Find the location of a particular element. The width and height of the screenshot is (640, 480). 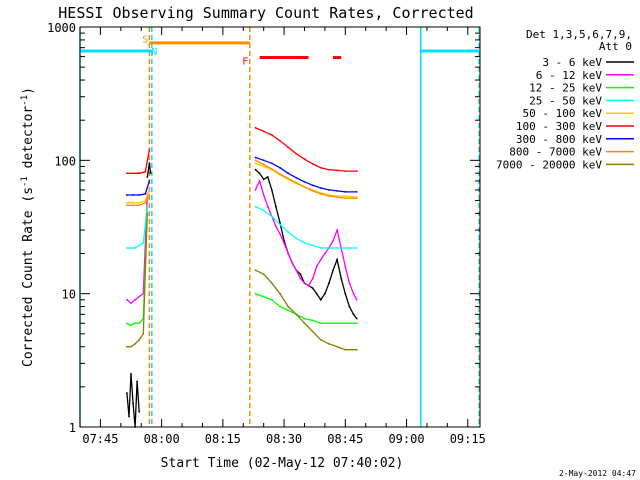

x-tick-label-1: 08:00 is located at coordinates (162, 439).